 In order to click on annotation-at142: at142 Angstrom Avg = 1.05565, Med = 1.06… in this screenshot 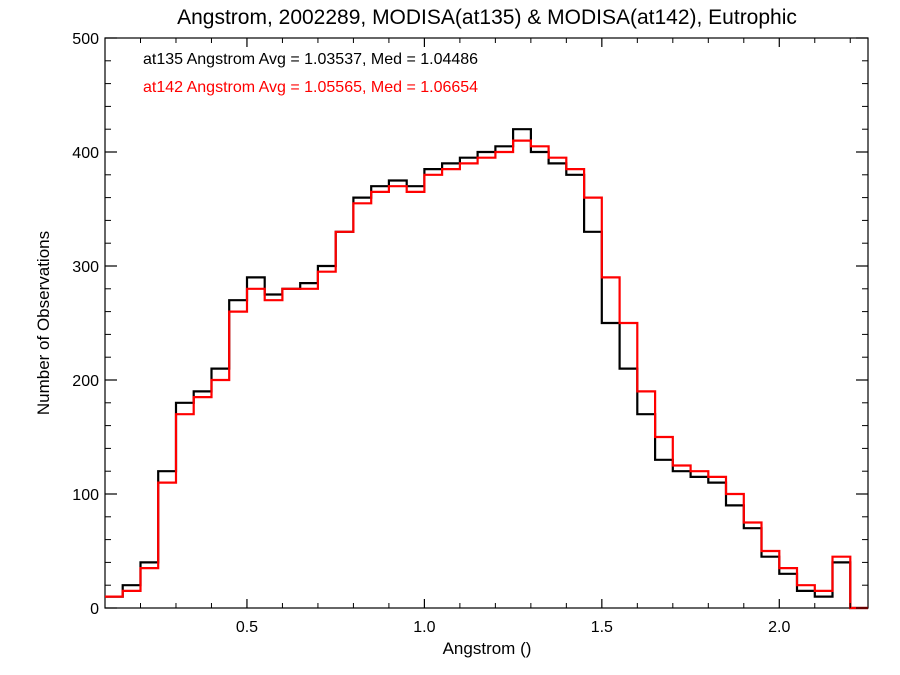, I will do `click(310, 87)`.